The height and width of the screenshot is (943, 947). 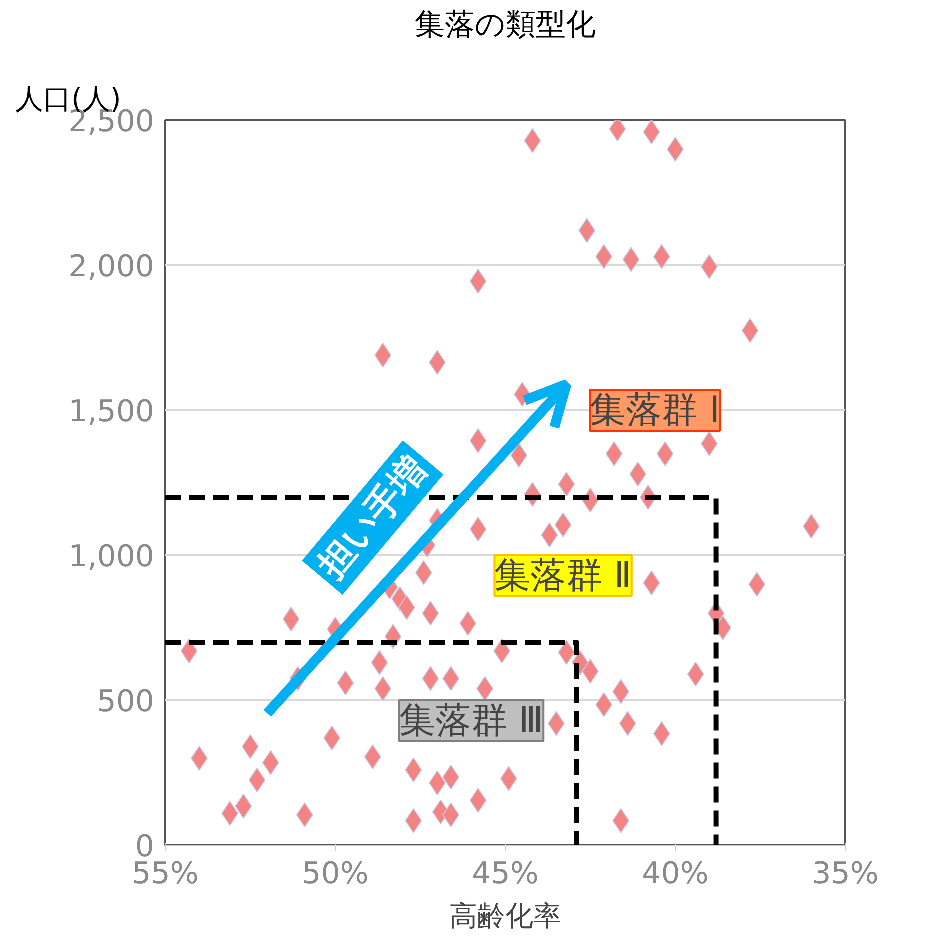 What do you see at coordinates (111, 557) in the screenshot?
I see `y-tick-label: 1,000` at bounding box center [111, 557].